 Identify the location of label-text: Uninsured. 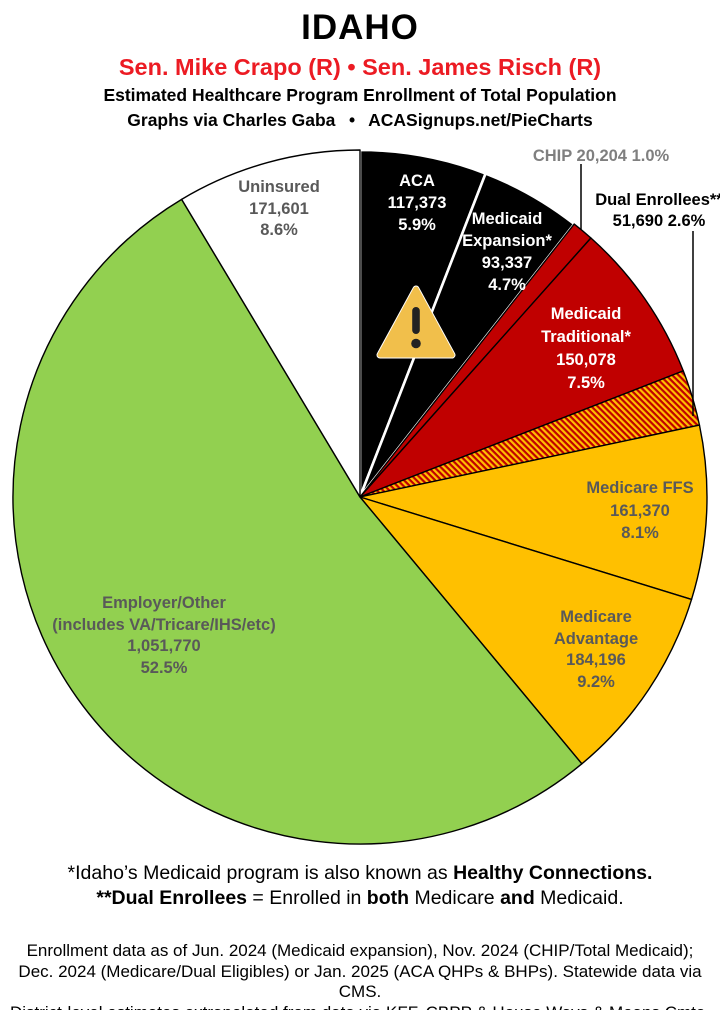
(279, 187).